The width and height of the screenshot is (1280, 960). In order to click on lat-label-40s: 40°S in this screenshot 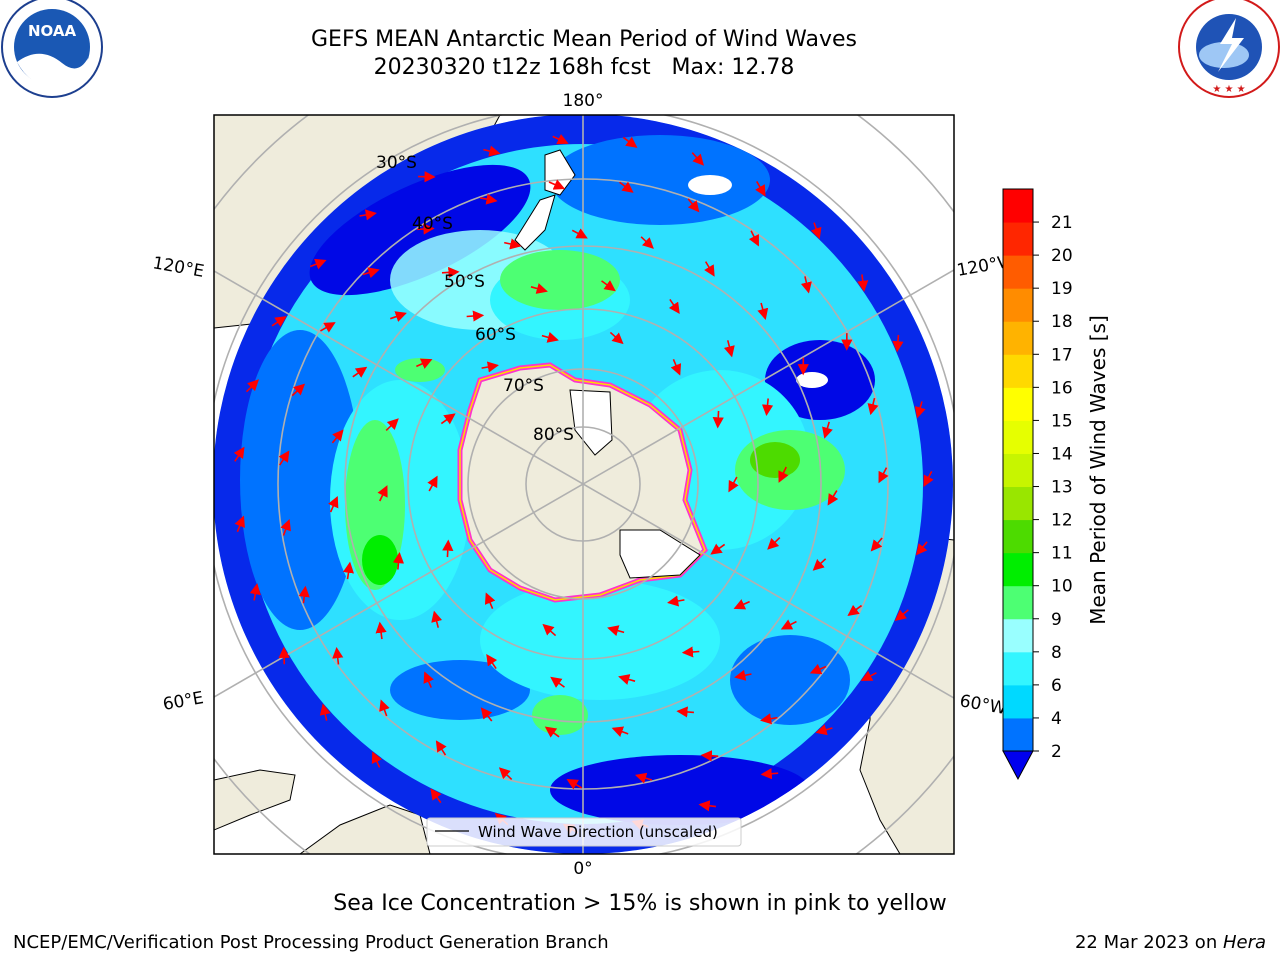, I will do `click(432, 224)`.